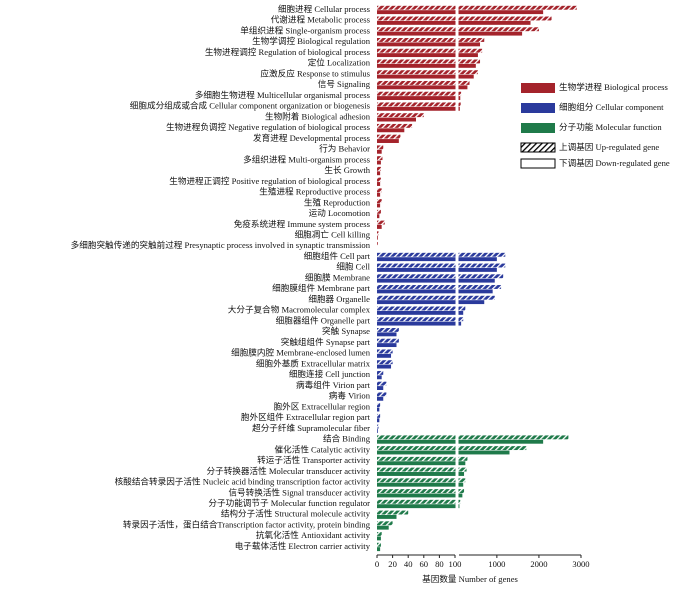 The height and width of the screenshot is (599, 700). What do you see at coordinates (538, 564) in the screenshot?
I see `x-tick-label: 2000` at bounding box center [538, 564].